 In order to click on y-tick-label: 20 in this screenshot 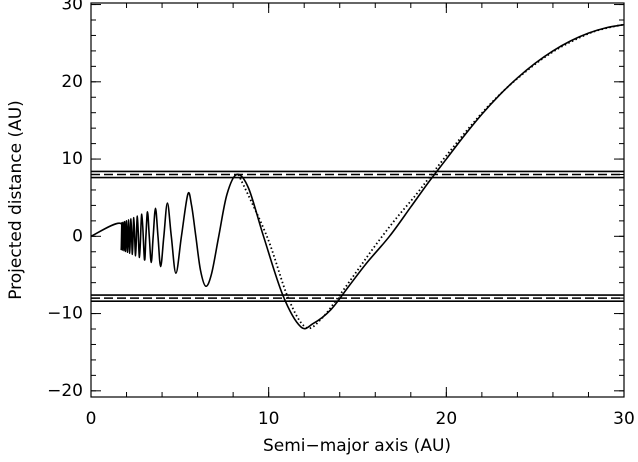, I will do `click(72, 82)`.